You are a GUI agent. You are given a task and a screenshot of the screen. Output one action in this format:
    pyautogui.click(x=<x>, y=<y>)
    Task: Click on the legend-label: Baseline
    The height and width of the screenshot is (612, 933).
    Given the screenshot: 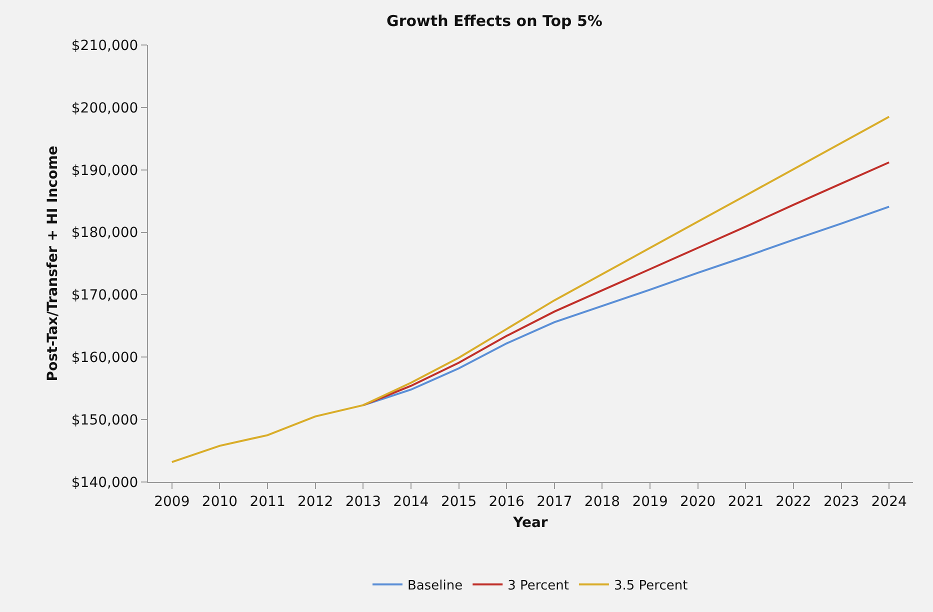 What is the action you would take?
    pyautogui.click(x=435, y=586)
    